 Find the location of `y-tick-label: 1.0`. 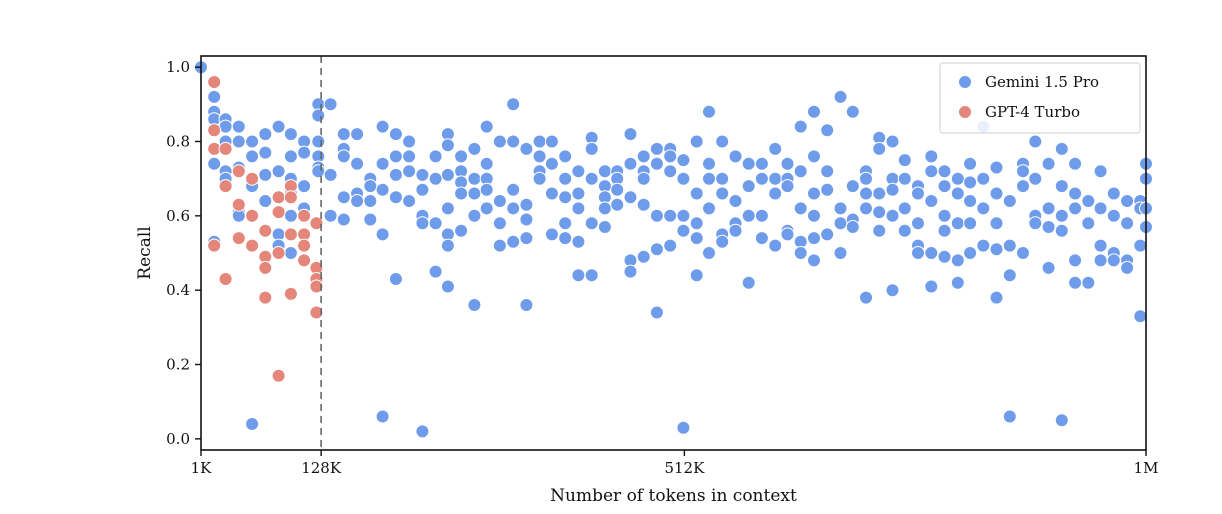

y-tick-label: 1.0 is located at coordinates (178, 67).